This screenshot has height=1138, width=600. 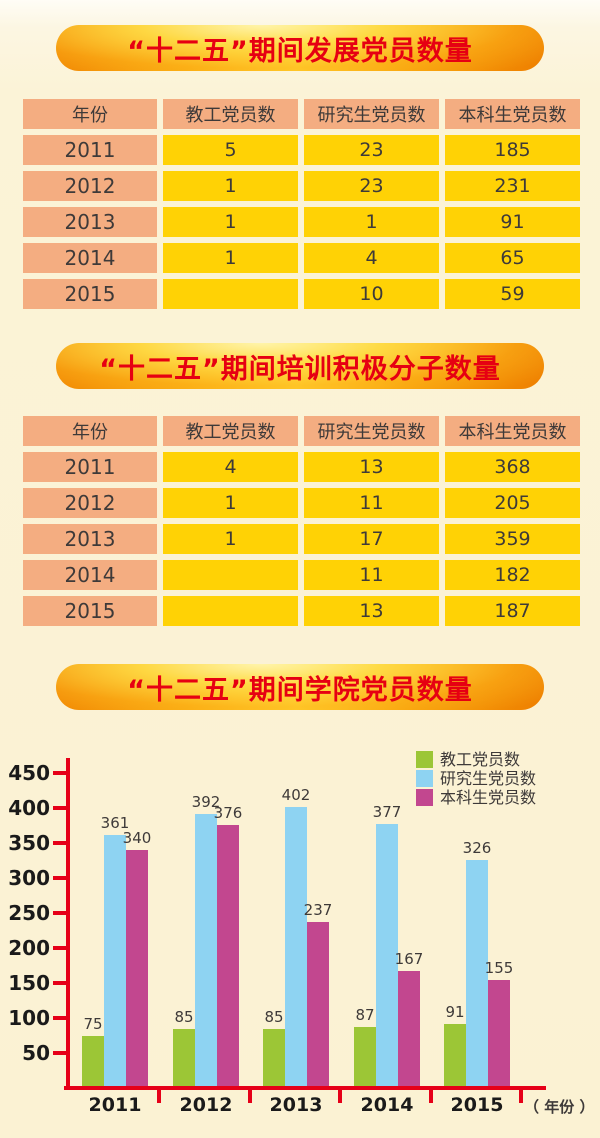 I want to click on section-title-banner-3: “十二五”期间学院党员数量, so click(x=300, y=687).